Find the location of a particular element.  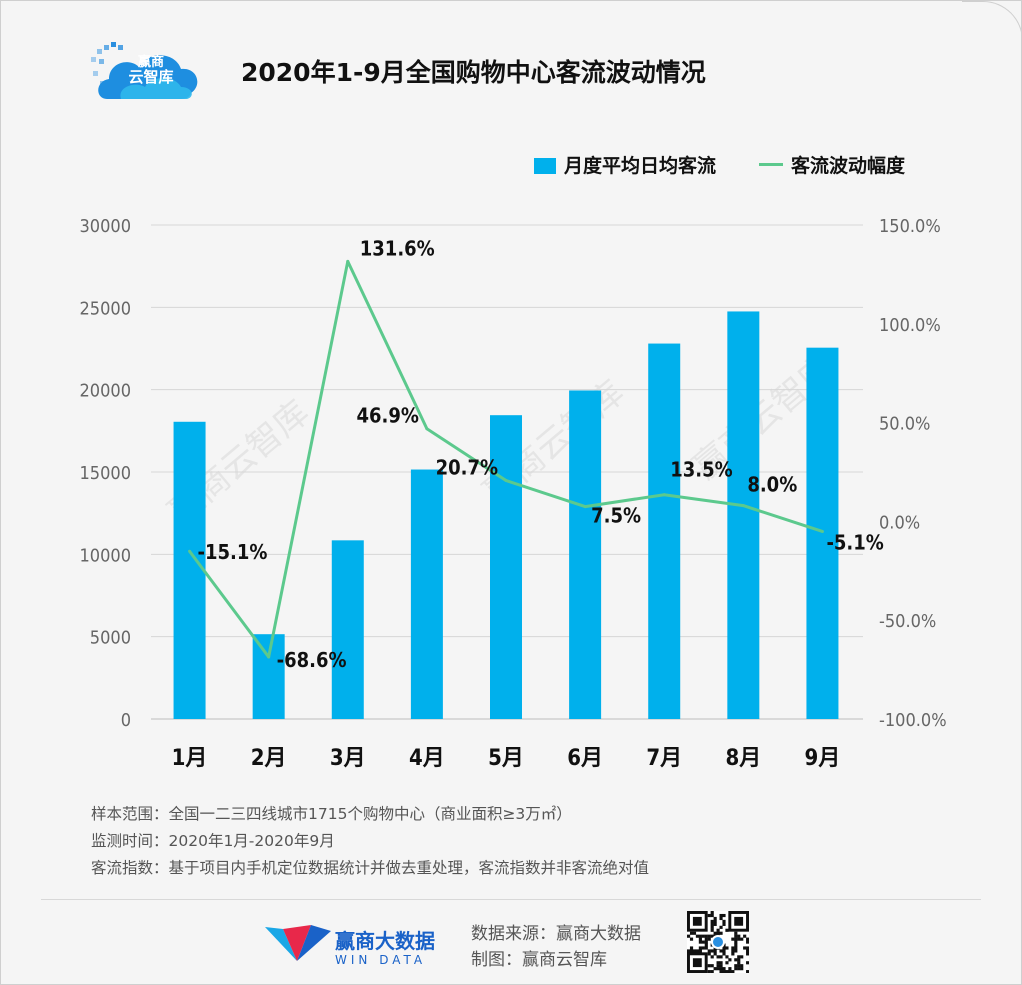

bar-2月 is located at coordinates (268, 676).